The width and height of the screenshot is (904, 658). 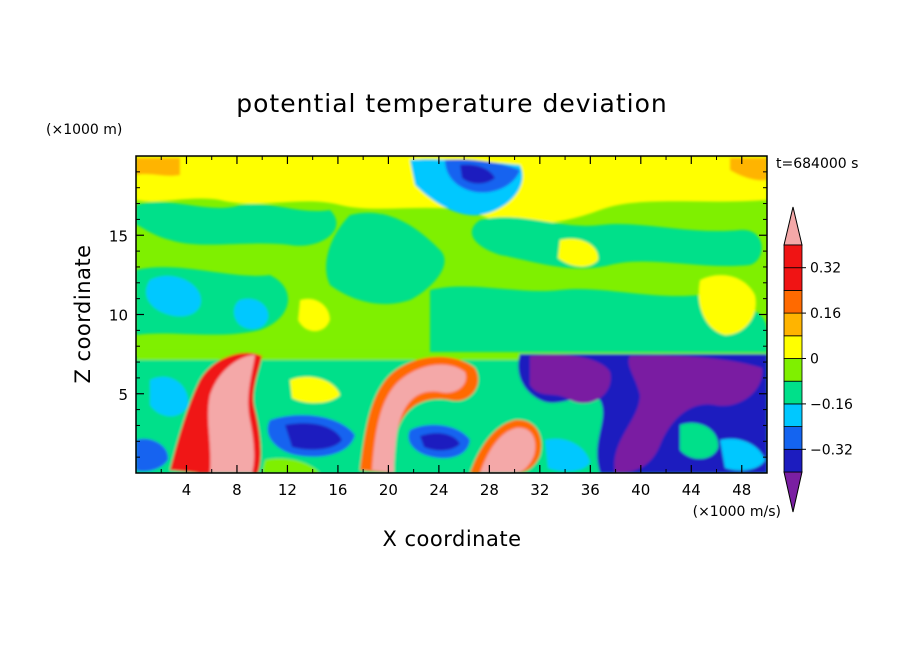 I want to click on y-tick-label: 10, so click(x=118, y=316).